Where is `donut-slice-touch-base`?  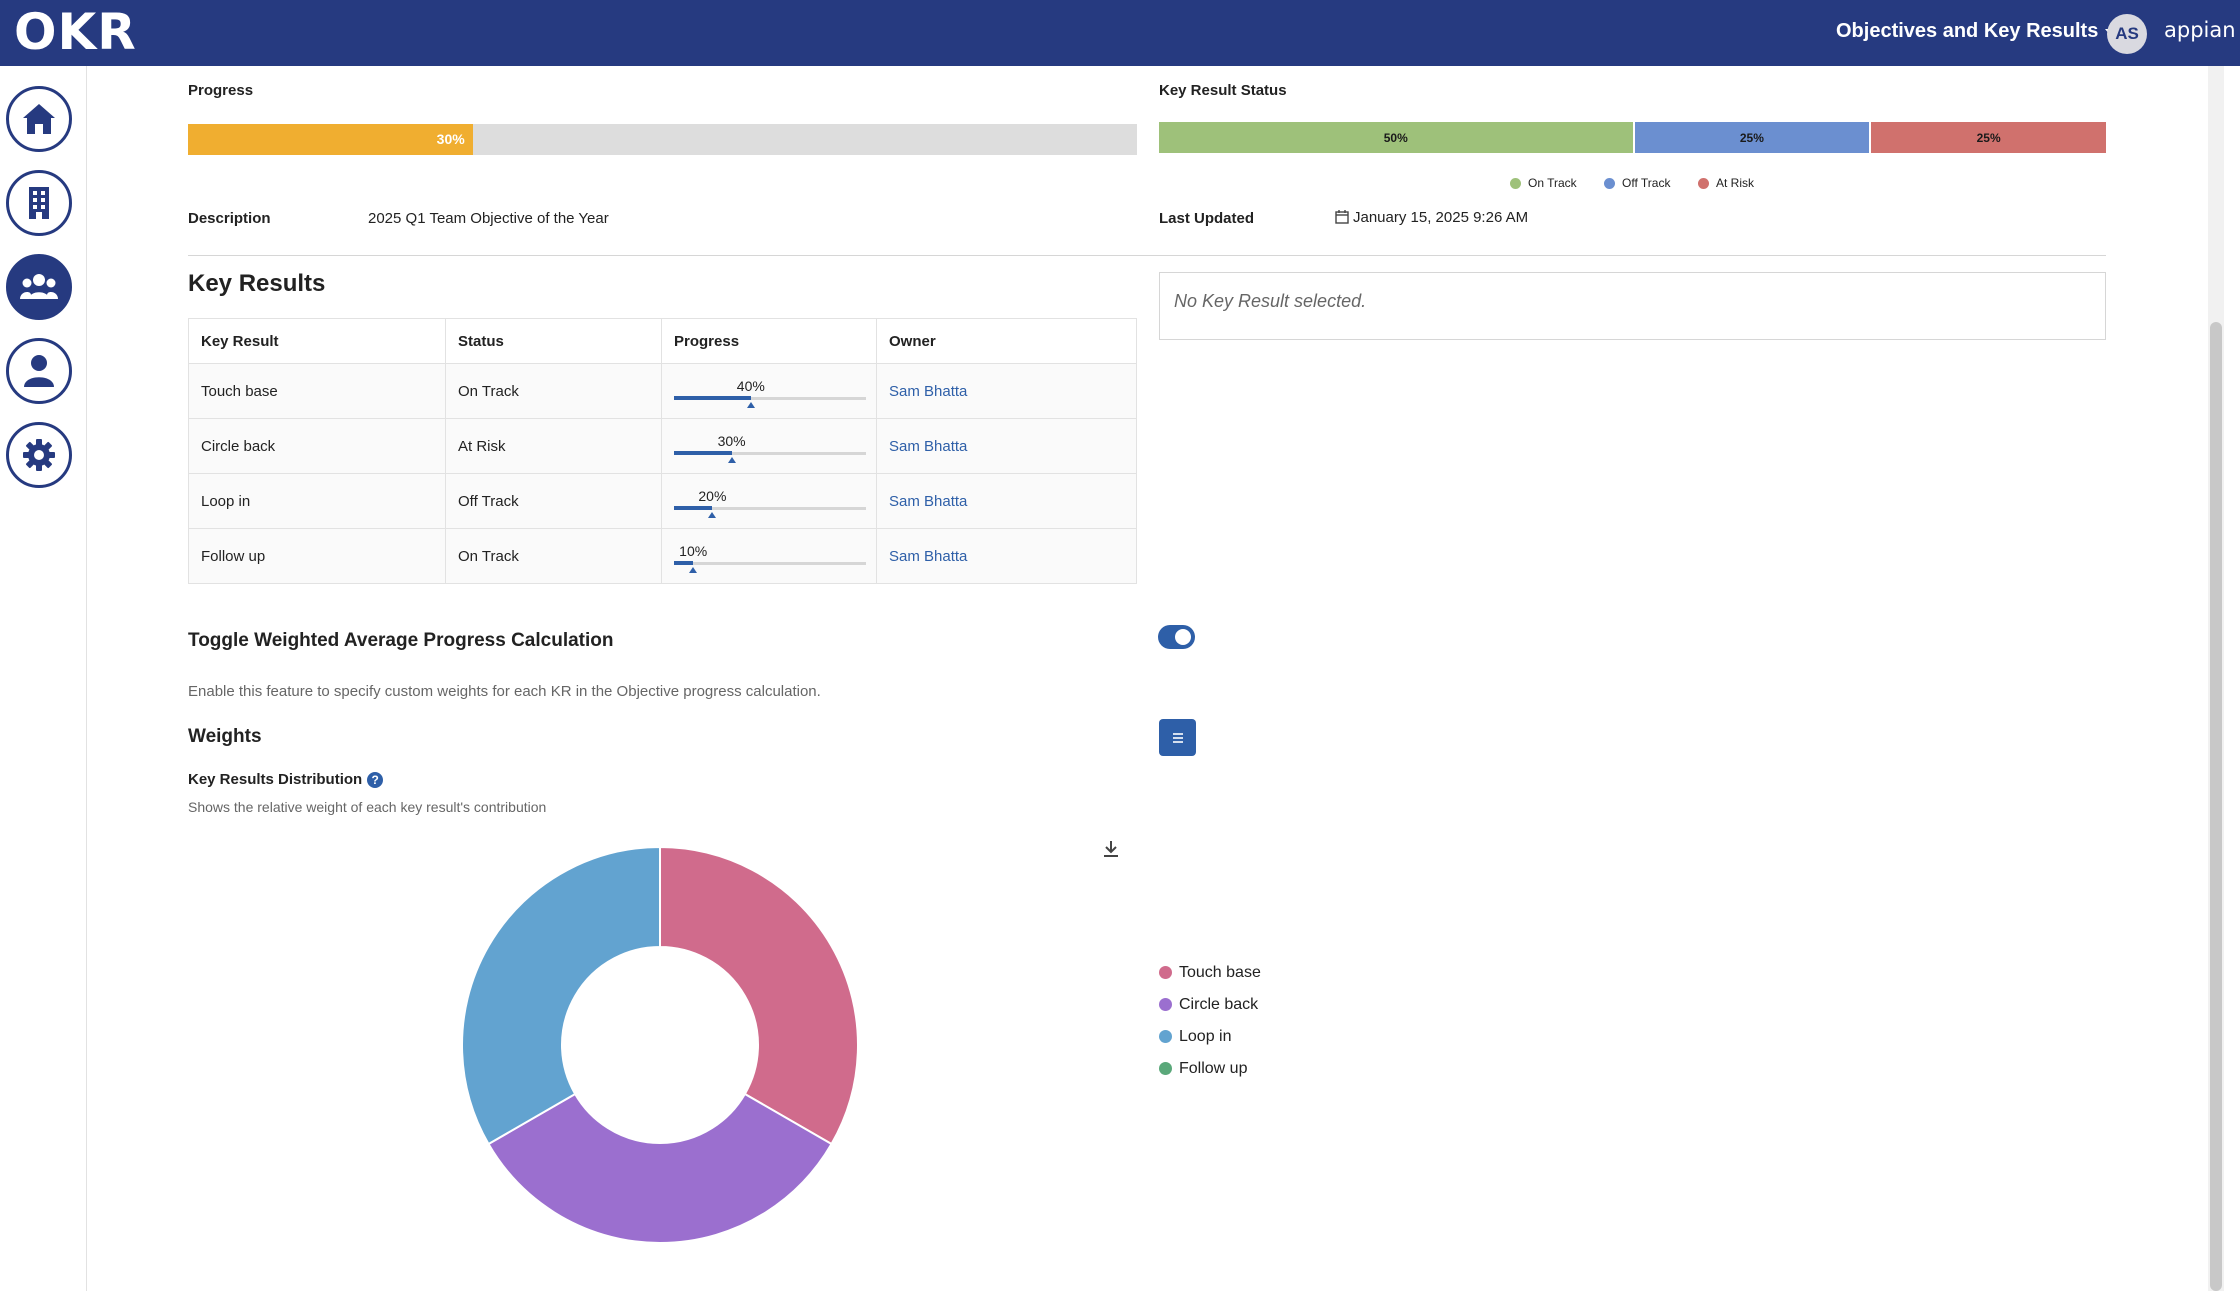 donut-slice-touch-base is located at coordinates (759, 995).